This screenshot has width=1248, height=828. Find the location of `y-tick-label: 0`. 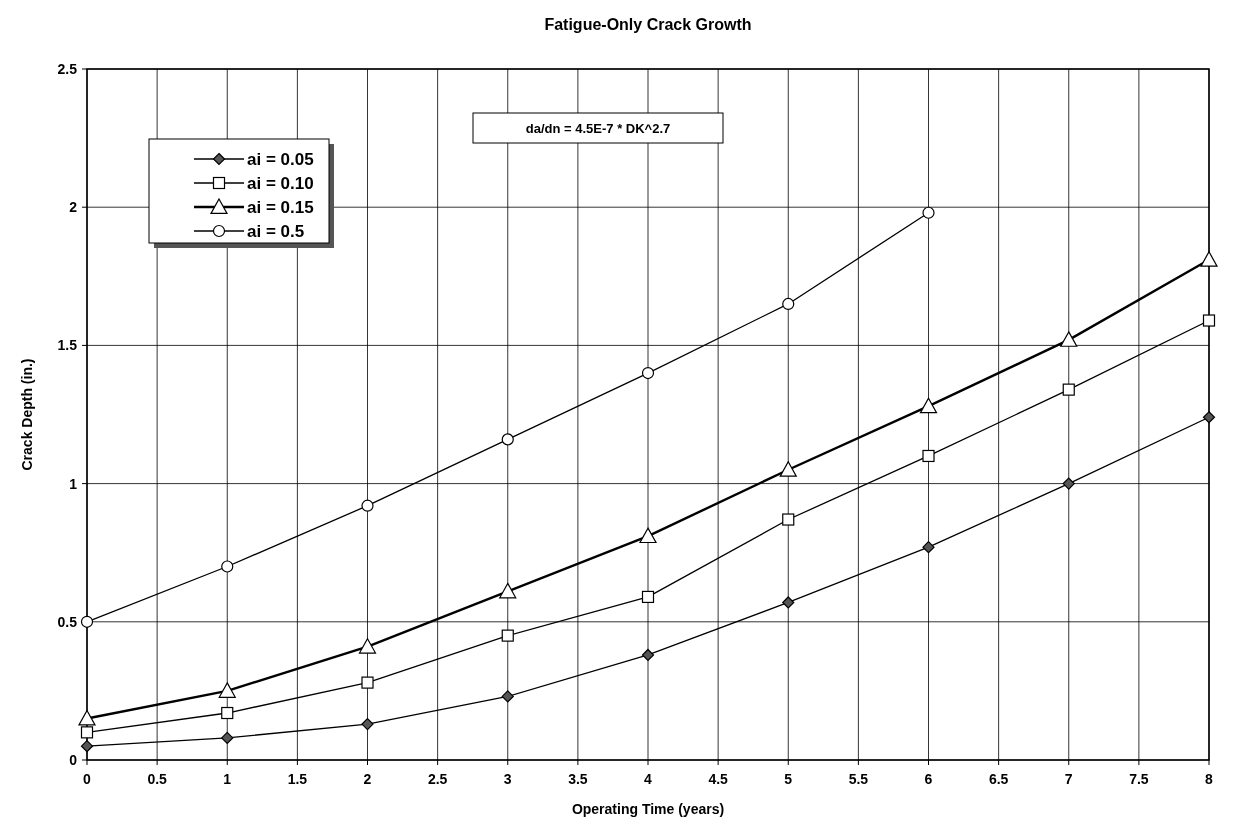

y-tick-label: 0 is located at coordinates (73, 760).